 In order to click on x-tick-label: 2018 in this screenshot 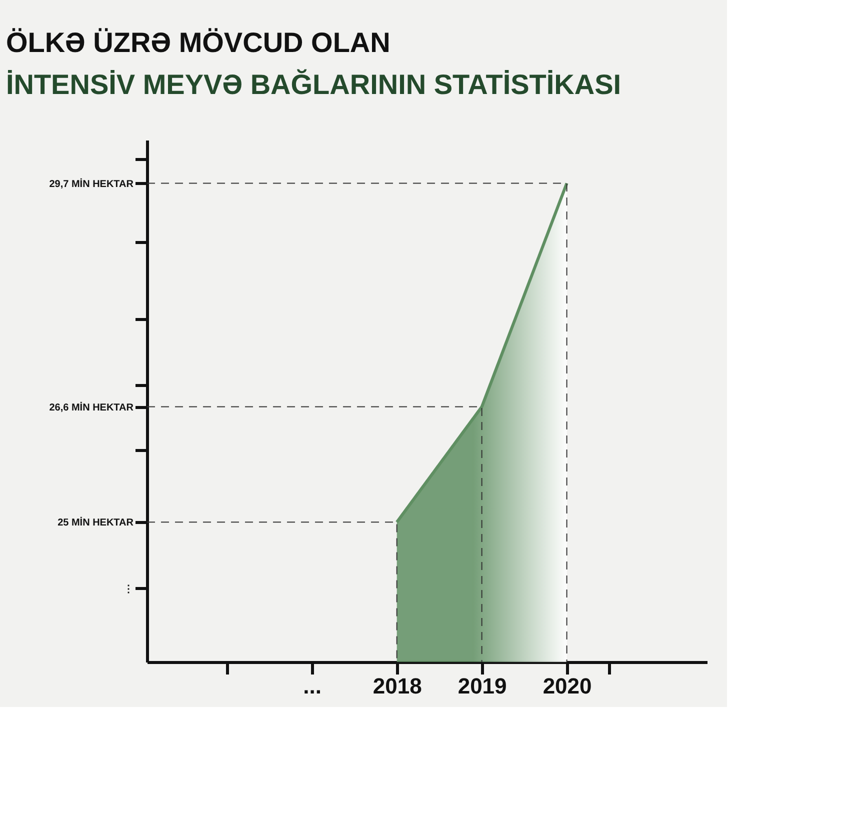, I will do `click(397, 686)`.